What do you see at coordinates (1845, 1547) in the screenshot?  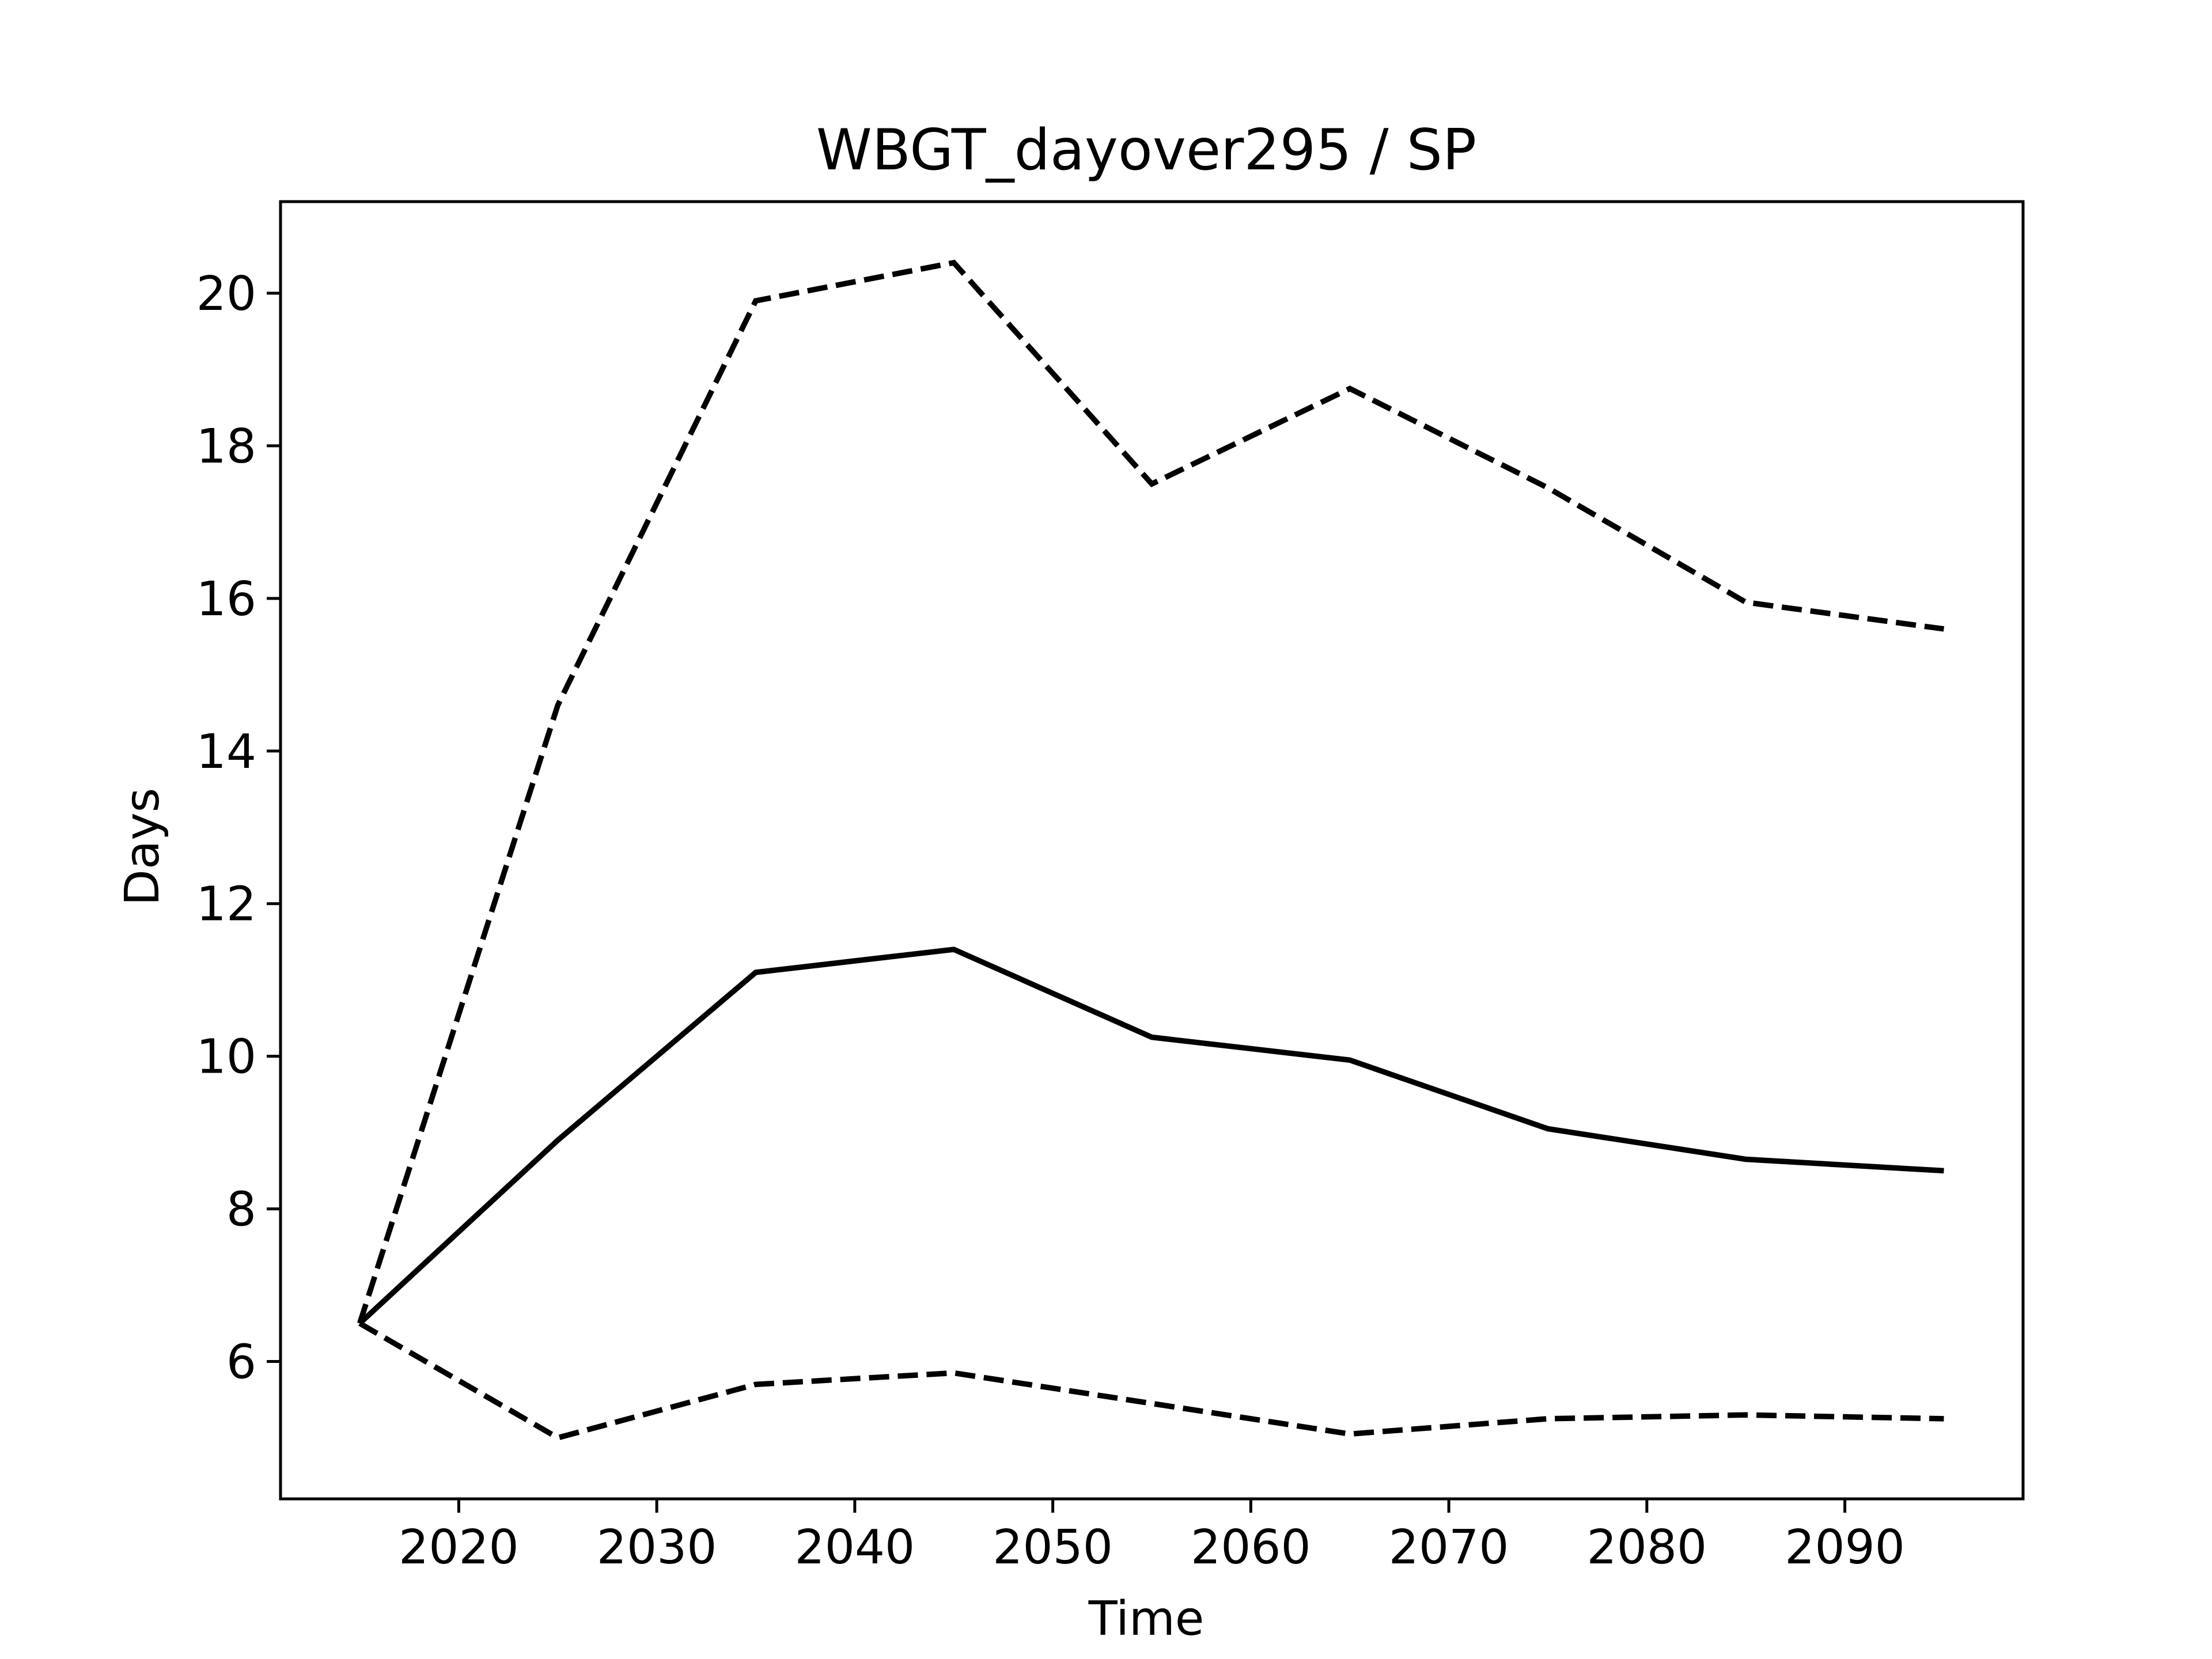 I see `x-tick-label: 2090` at bounding box center [1845, 1547].